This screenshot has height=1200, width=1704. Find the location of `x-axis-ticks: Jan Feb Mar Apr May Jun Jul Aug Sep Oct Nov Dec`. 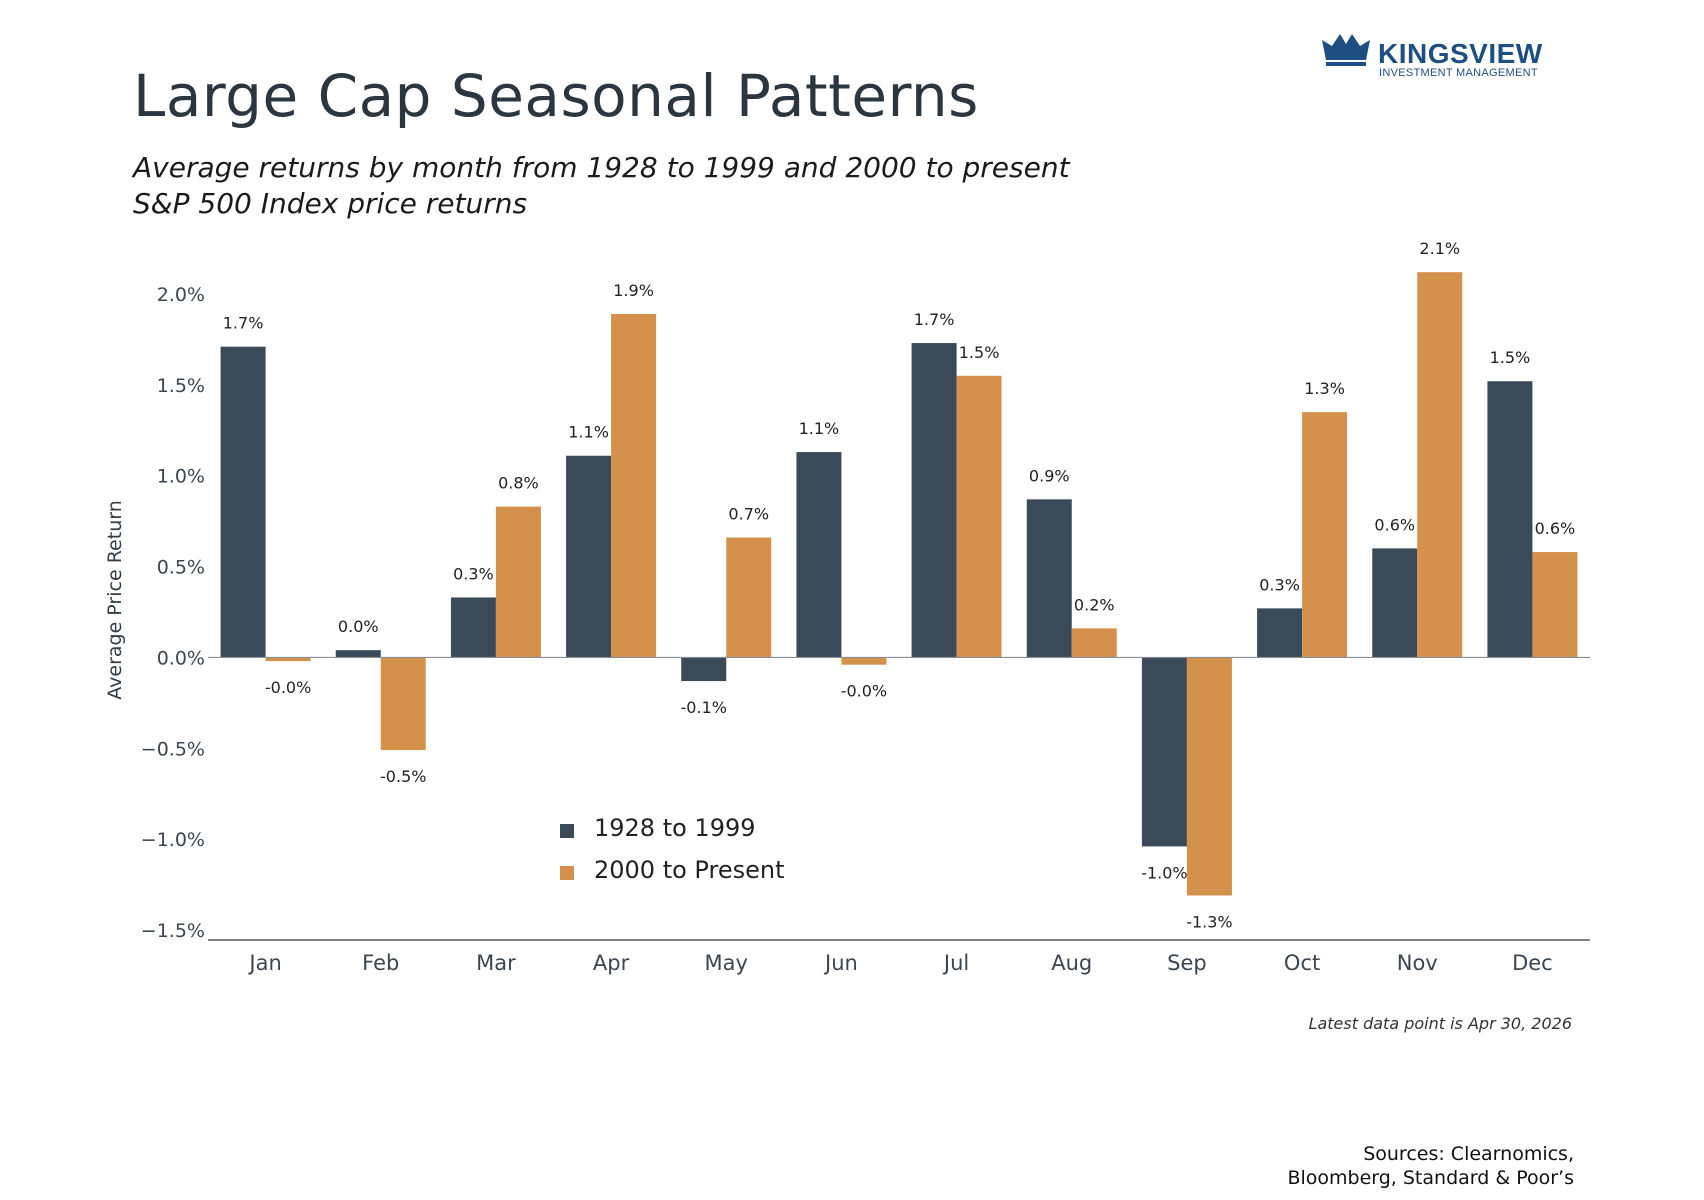

x-axis-ticks: Jan Feb Mar Apr May Jun Jul Aug Sep Oct Nov Dec is located at coordinates (899, 963).